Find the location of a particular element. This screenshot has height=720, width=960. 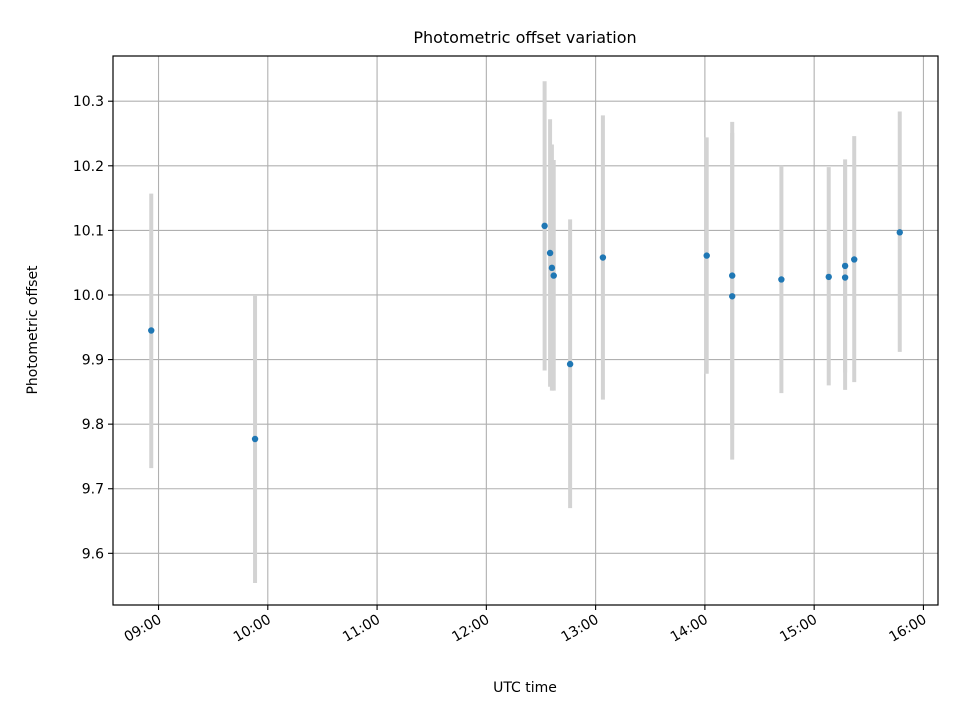

y-tick-label: 9.9 is located at coordinates (93, 361).